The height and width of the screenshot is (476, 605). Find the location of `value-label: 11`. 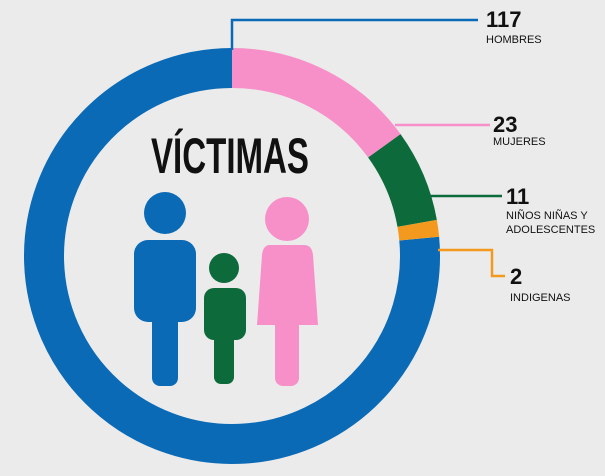

value-label: 11 is located at coordinates (518, 196).